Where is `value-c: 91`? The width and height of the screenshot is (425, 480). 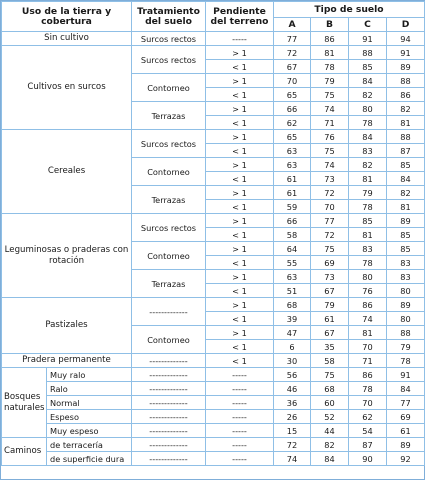 value-c: 91 is located at coordinates (367, 38).